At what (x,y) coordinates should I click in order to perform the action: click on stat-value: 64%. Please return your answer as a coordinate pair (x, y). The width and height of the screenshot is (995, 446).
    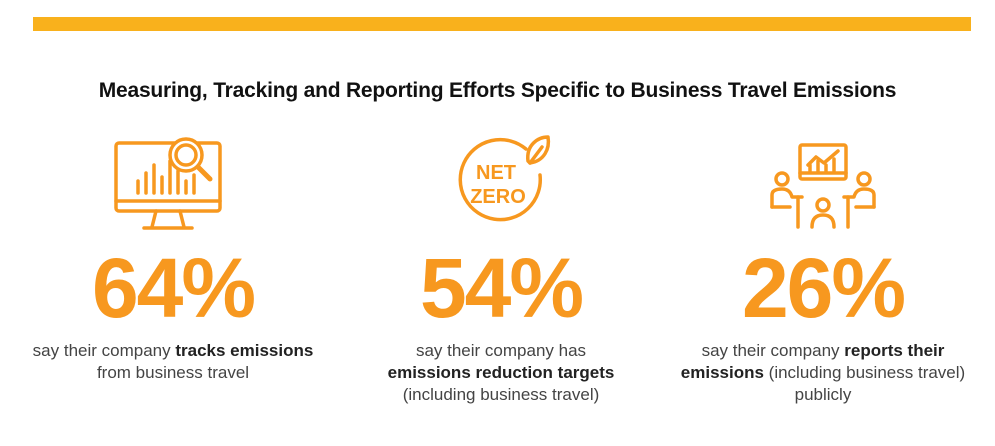
    Looking at the image, I should click on (173, 288).